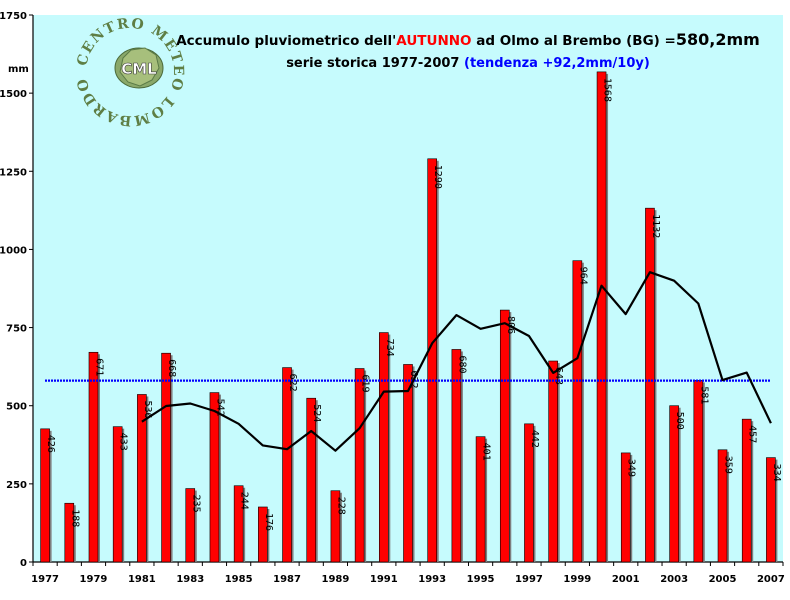 This screenshot has width=790, height=600. Describe the element at coordinates (287, 579) in the screenshot. I see `x-tick-label: 1987` at that location.